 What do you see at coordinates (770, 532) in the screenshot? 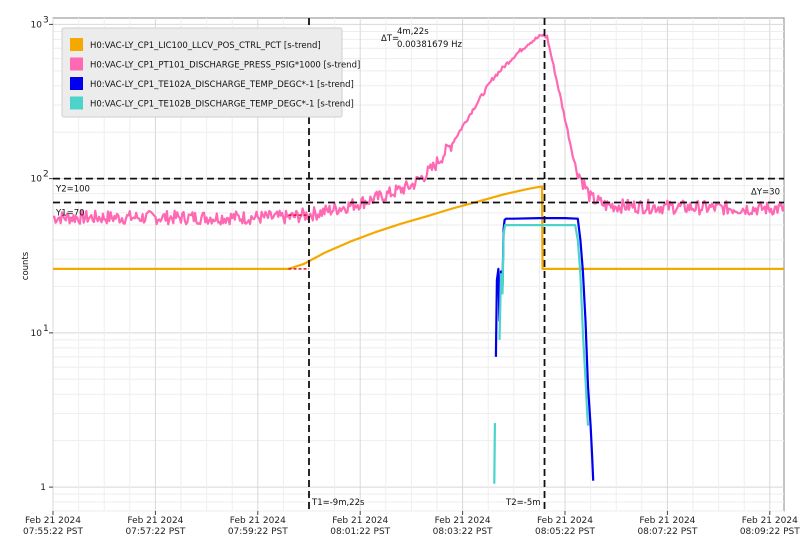
I see `x-tick-label-time: 08:09:22 PST` at bounding box center [770, 532].